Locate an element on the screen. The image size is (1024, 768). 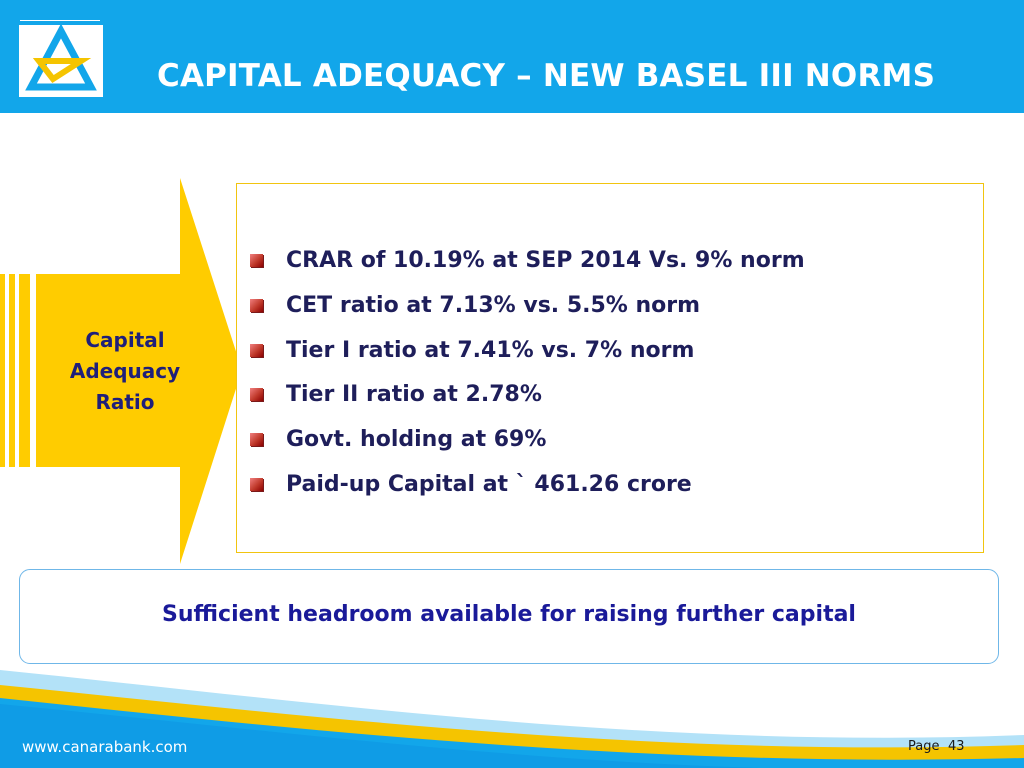
bullet-item: CRAR of 10.19% at SEP 2014 Vs. 9% norm is located at coordinates (527, 265).